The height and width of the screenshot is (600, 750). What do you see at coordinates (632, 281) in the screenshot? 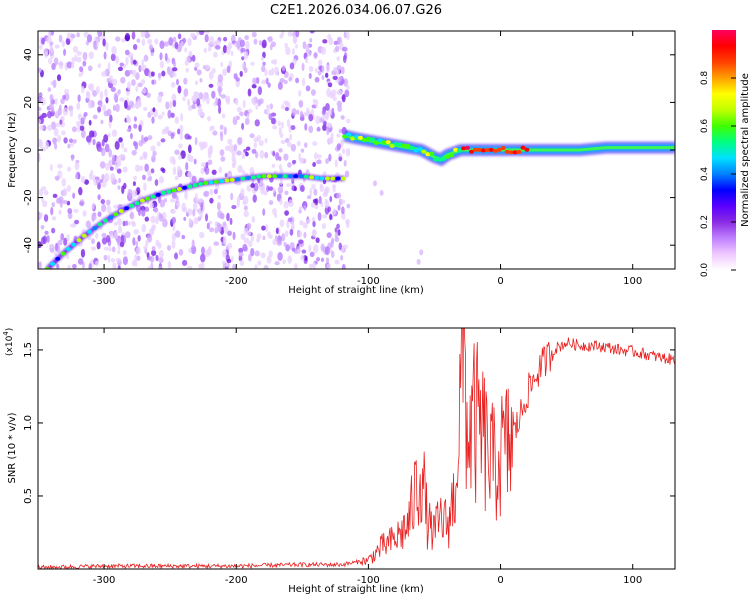
I see `x-tick-label: 100` at bounding box center [632, 281].